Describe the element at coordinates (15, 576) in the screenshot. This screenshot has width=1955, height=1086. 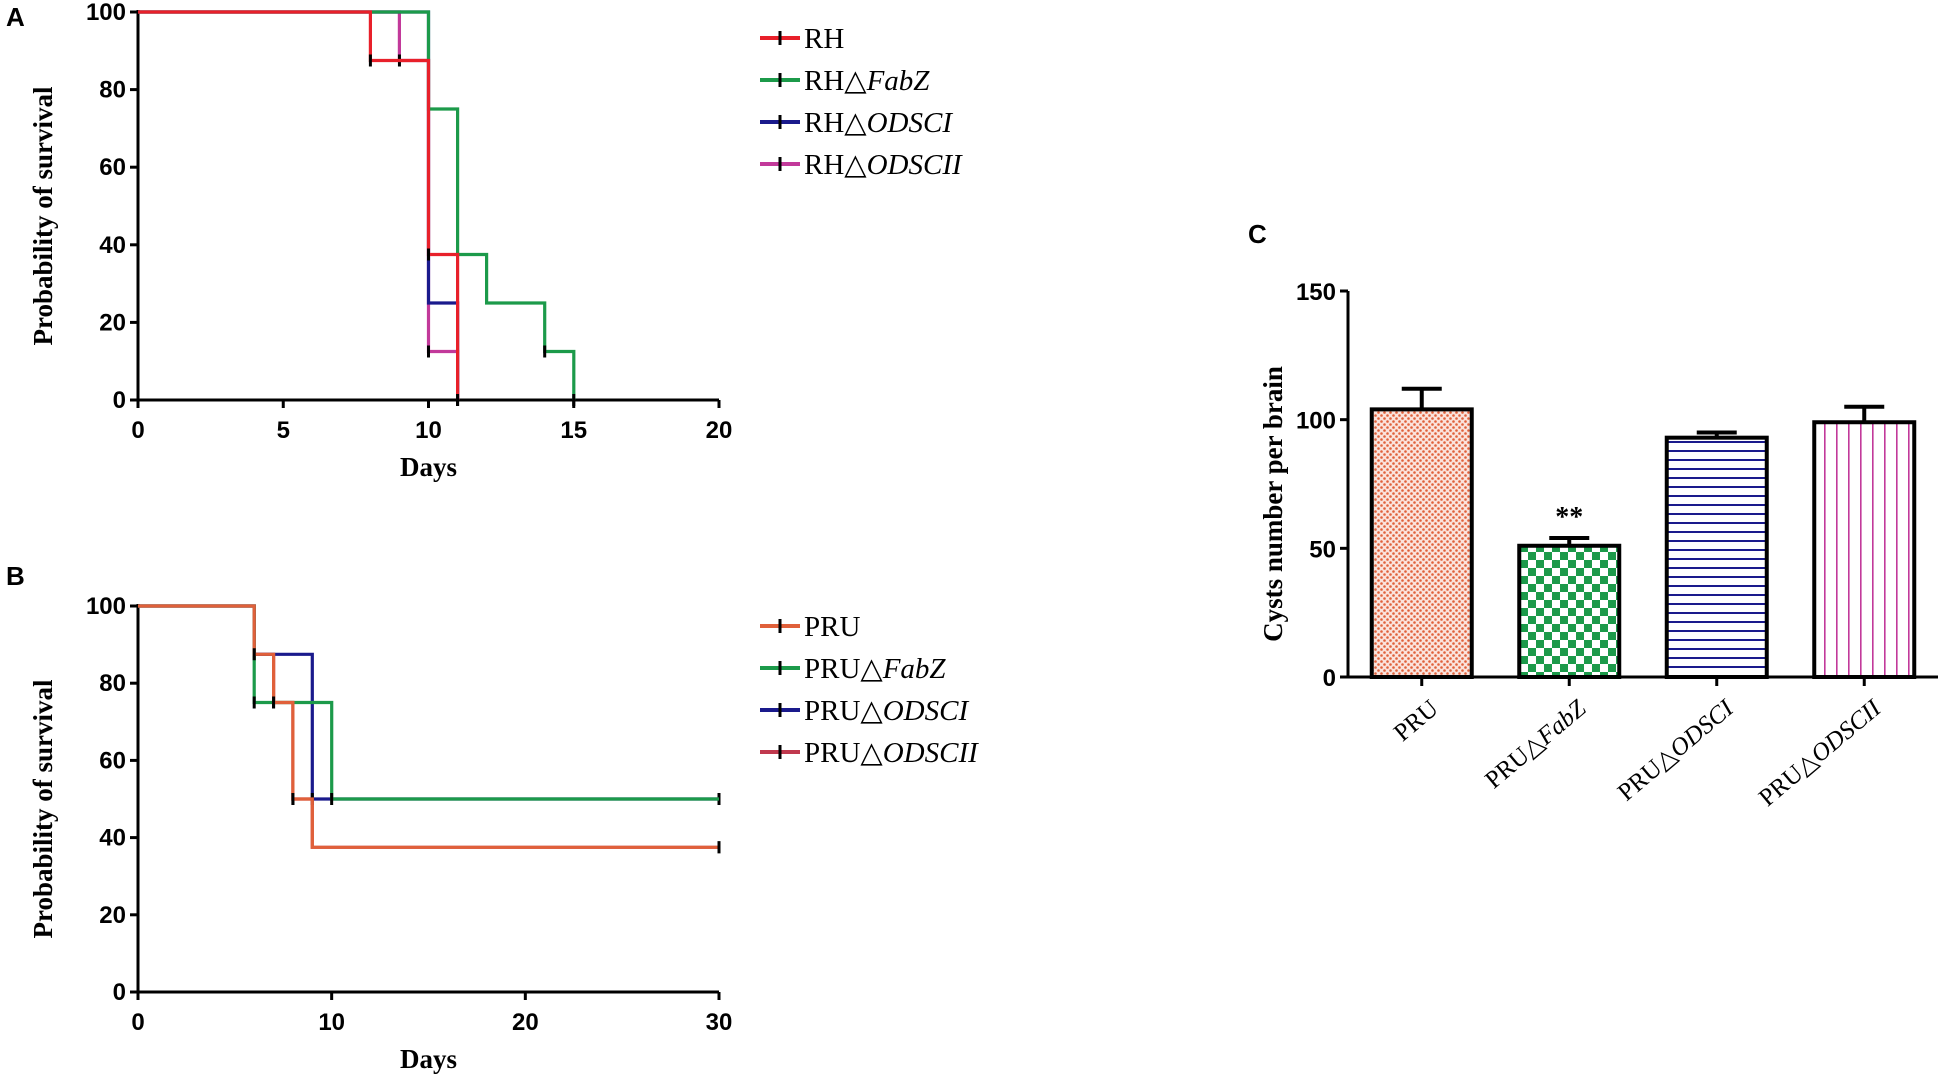
I see `panel-label-b: B` at that location.